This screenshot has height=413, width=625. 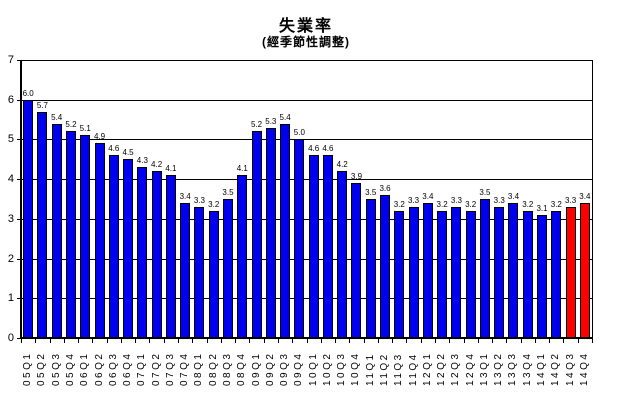 What do you see at coordinates (342, 254) in the screenshot?
I see `bar-10Q3` at bounding box center [342, 254].